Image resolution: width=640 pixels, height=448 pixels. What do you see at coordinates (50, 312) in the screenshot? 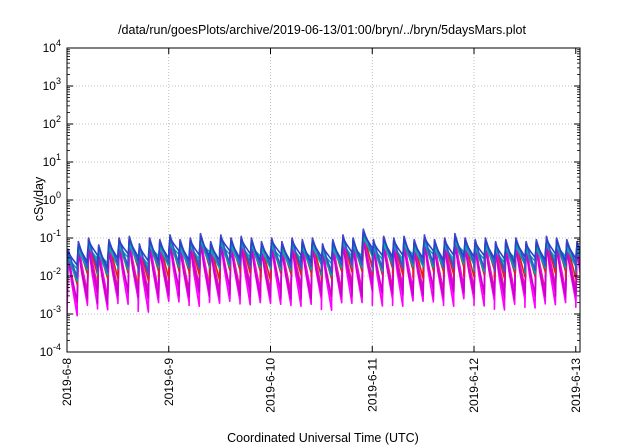
I see `y-tick-label: 10⁻³` at bounding box center [50, 312].